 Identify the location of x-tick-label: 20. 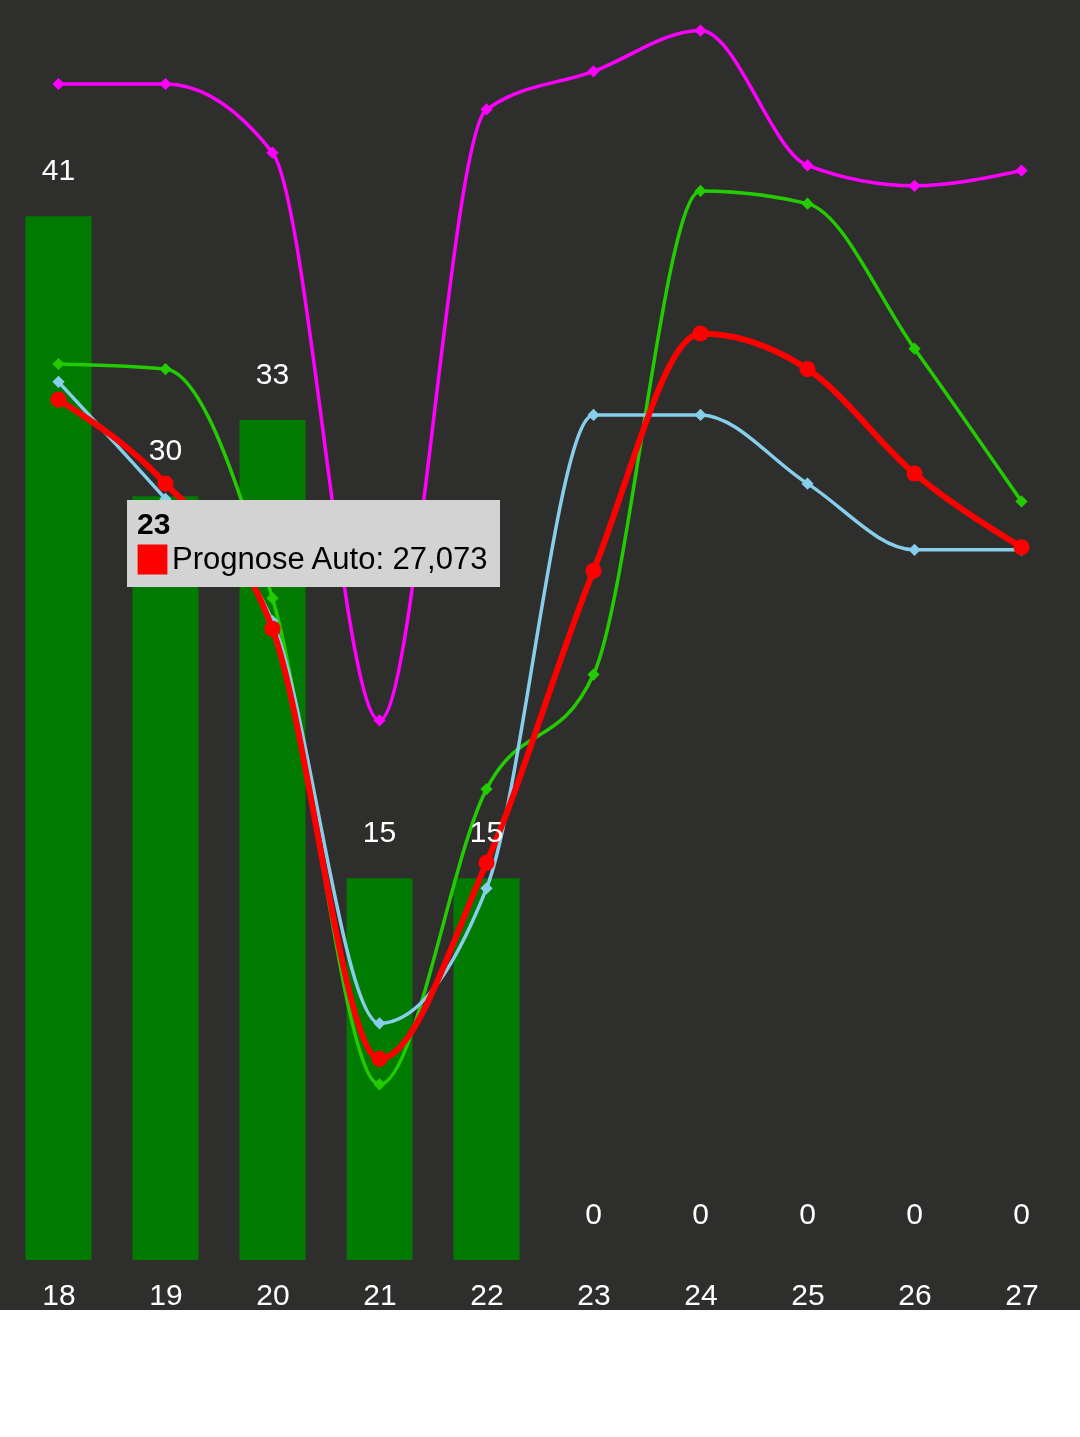
(273, 1294).